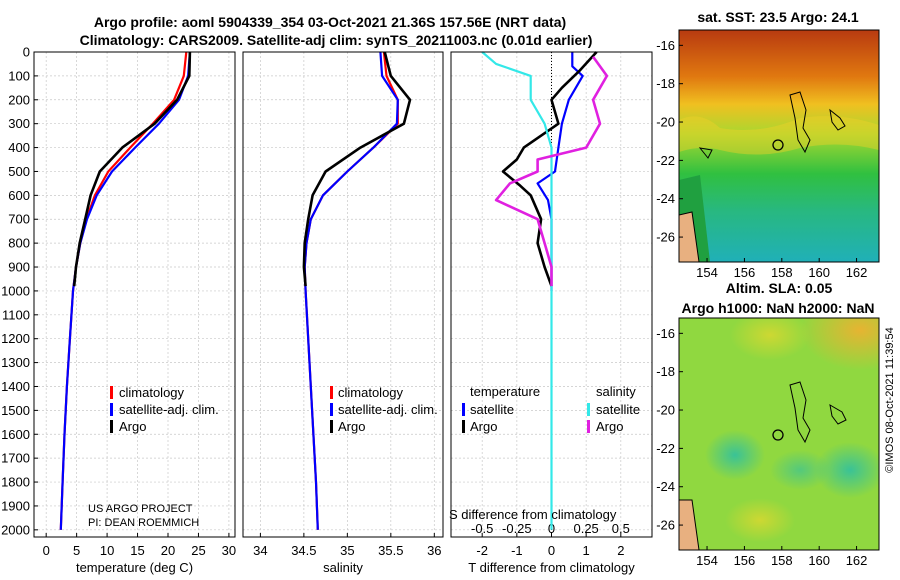 The image size is (900, 580). I want to click on depth-tick-label: 800, so click(19, 243).